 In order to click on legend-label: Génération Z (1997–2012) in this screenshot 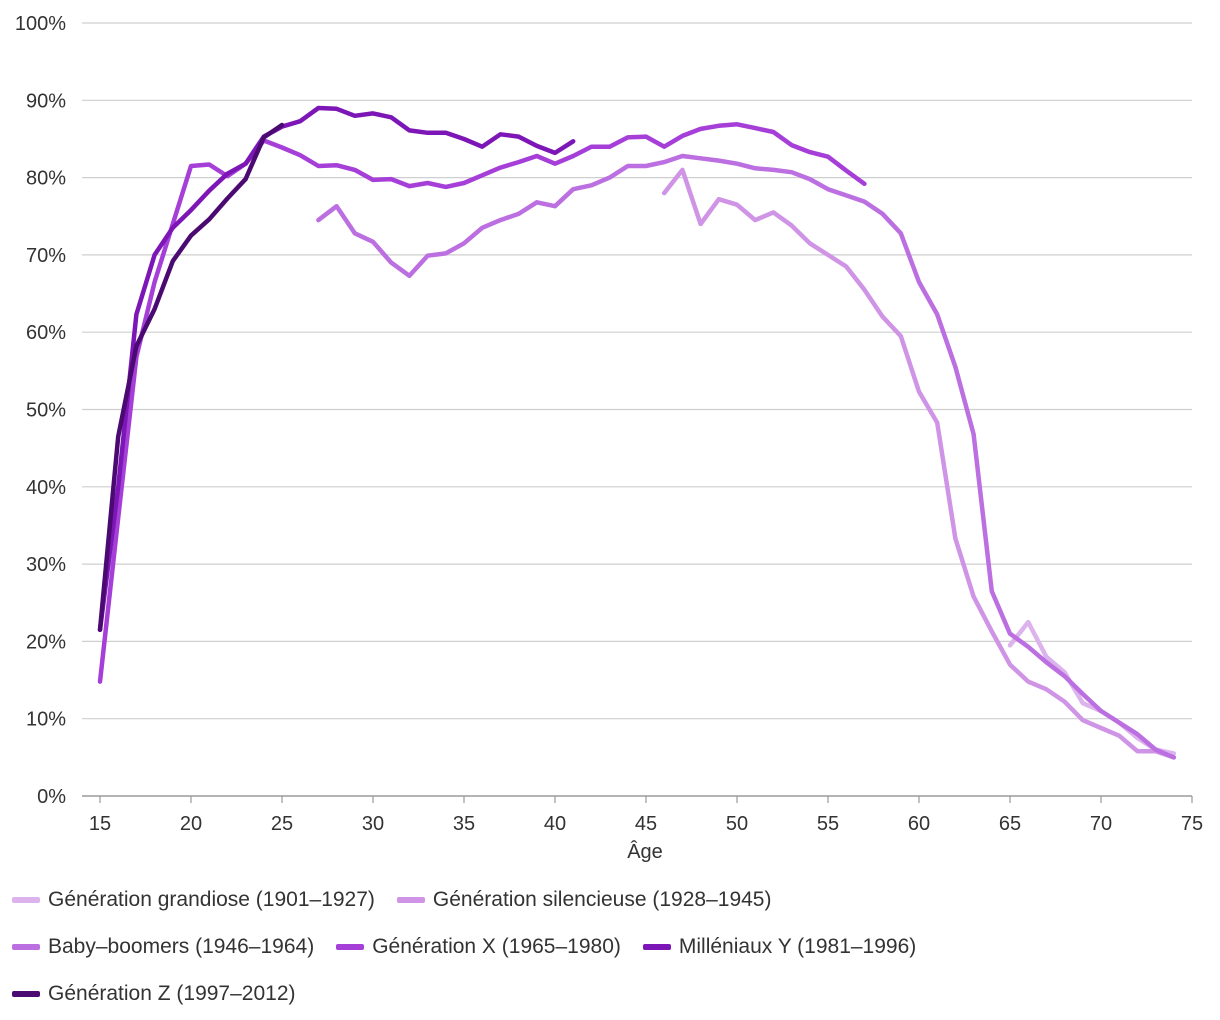, I will do `click(172, 993)`.